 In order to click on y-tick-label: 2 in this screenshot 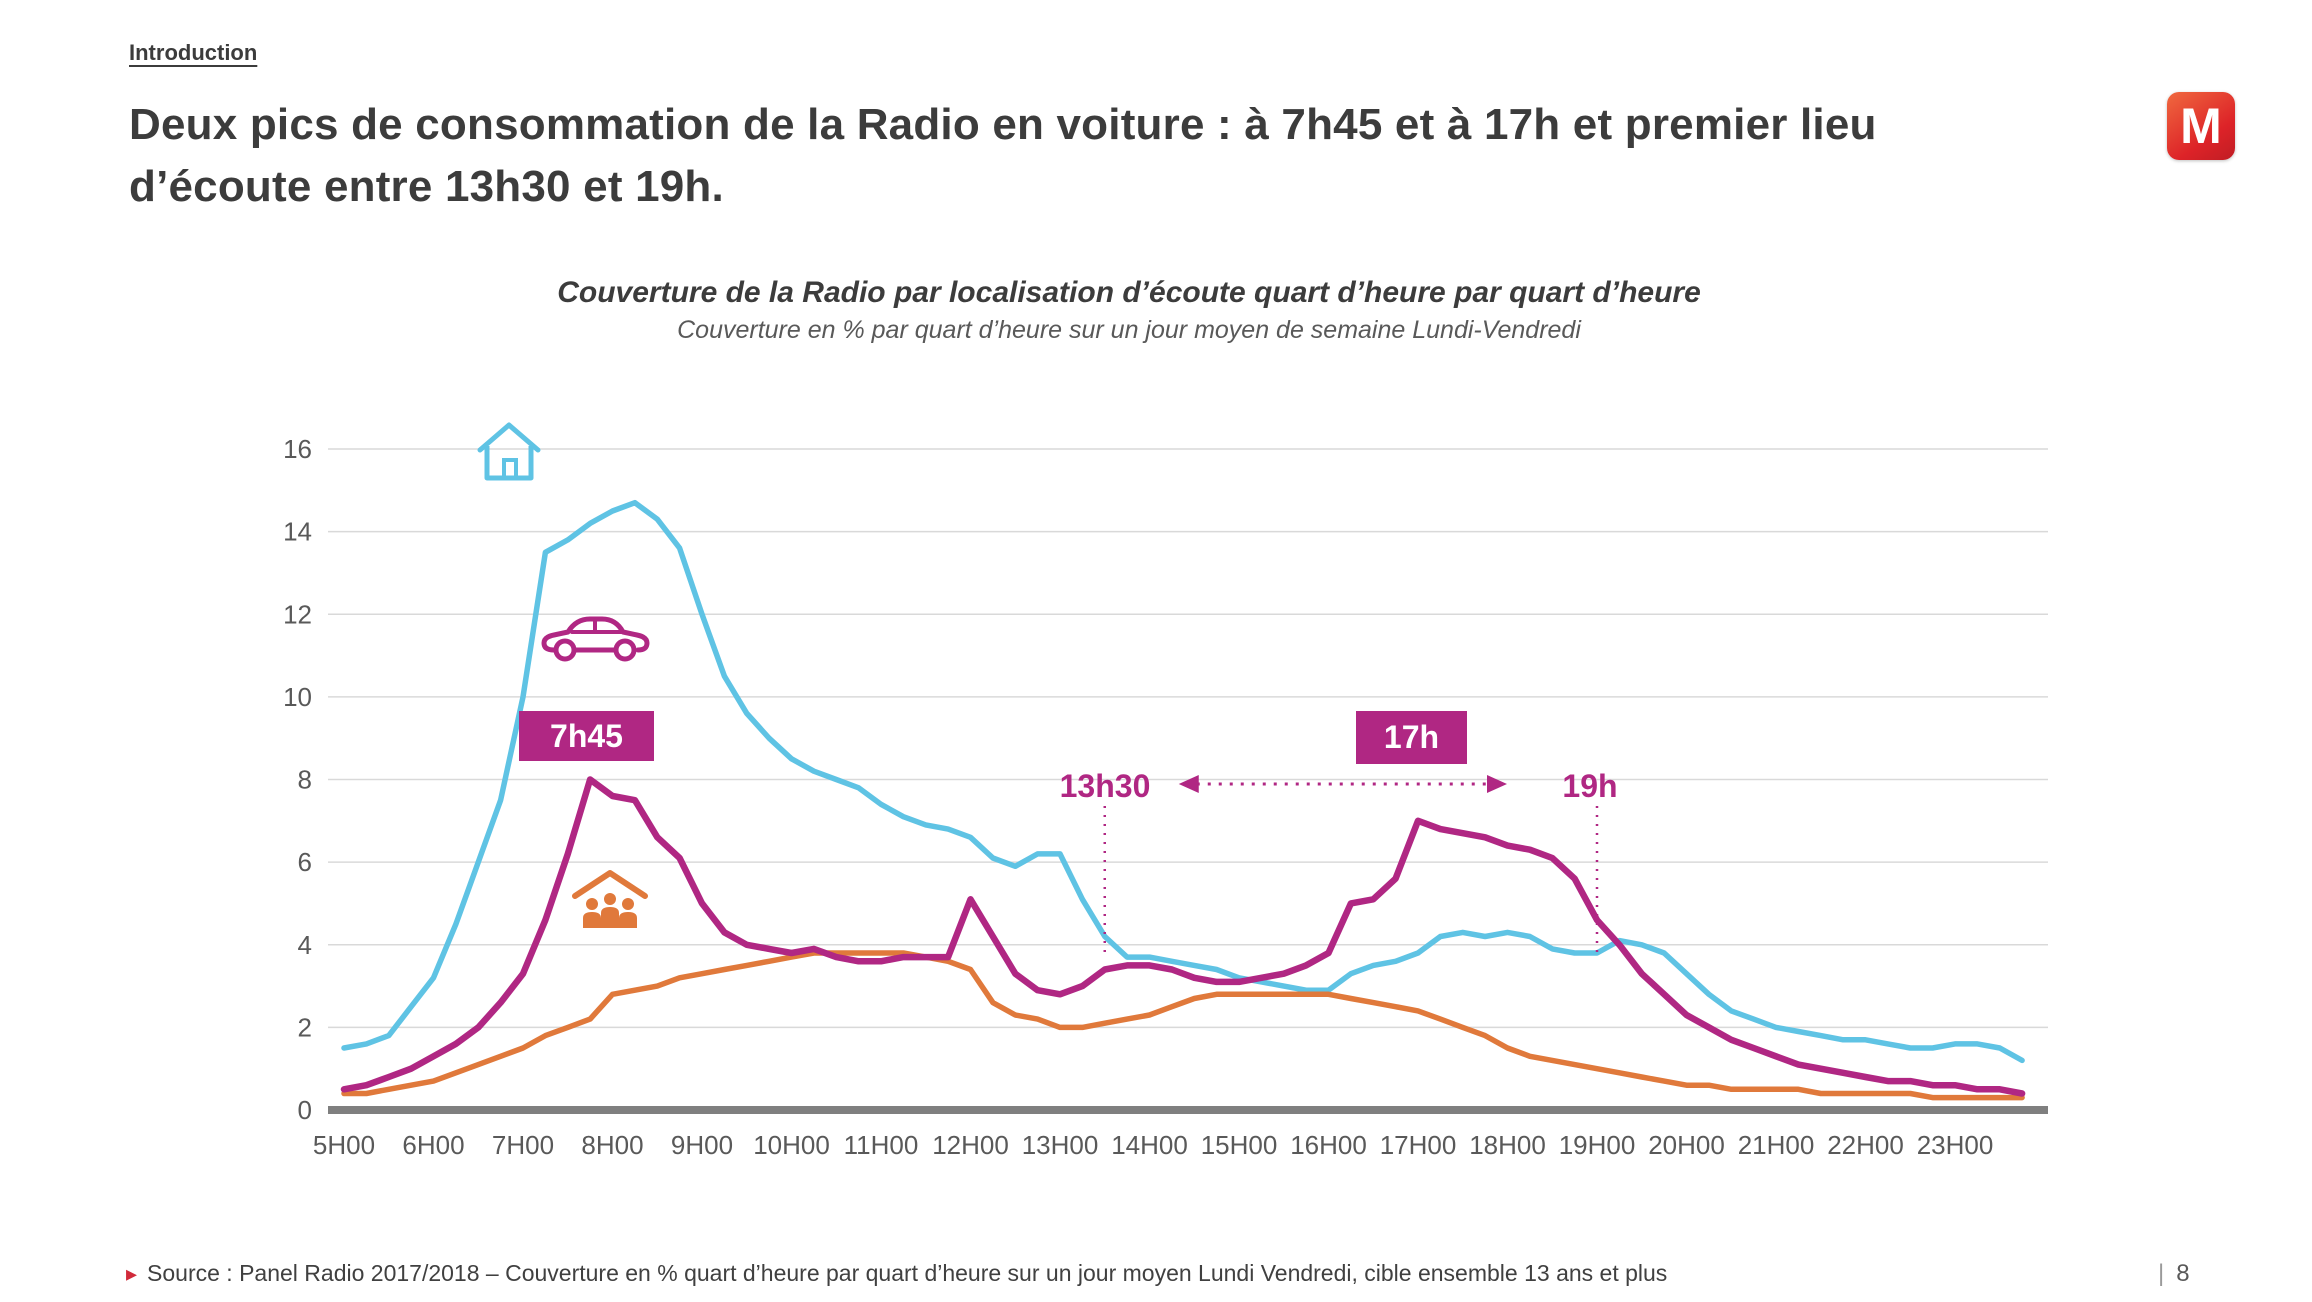, I will do `click(305, 1027)`.